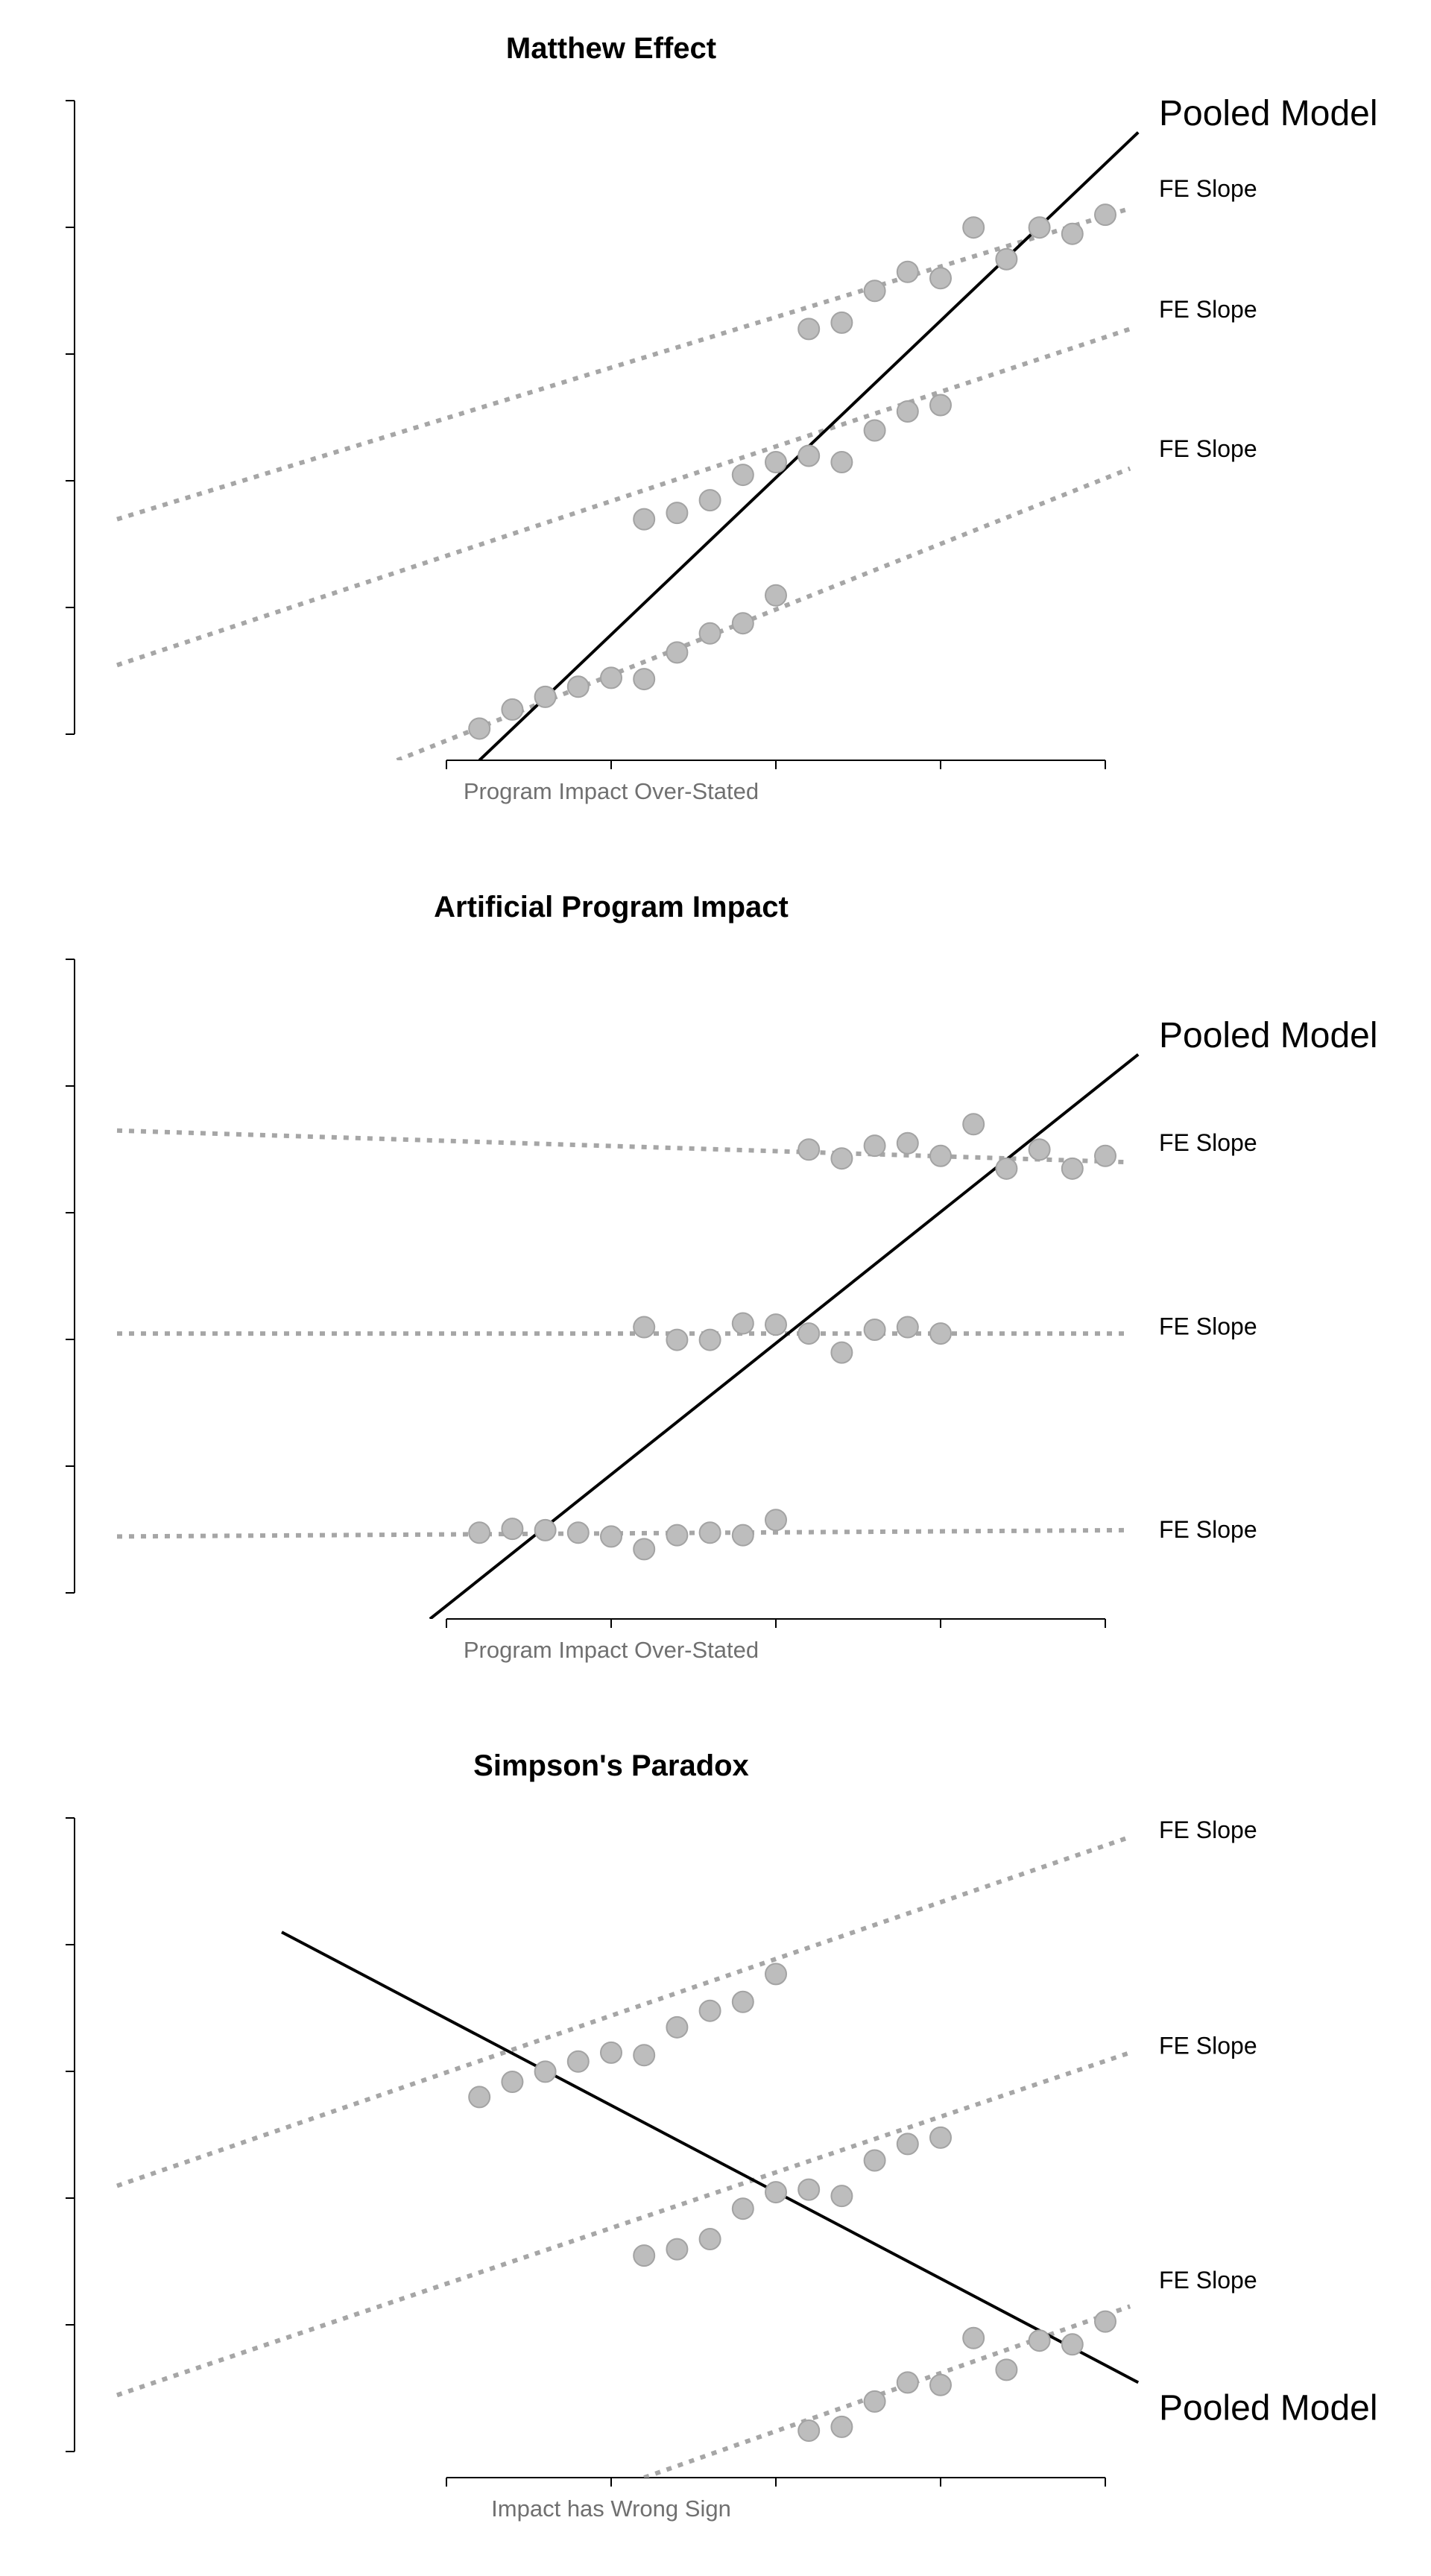  Describe the element at coordinates (611, 1765) in the screenshot. I see `chart-title: Simpson's Paradox` at that location.